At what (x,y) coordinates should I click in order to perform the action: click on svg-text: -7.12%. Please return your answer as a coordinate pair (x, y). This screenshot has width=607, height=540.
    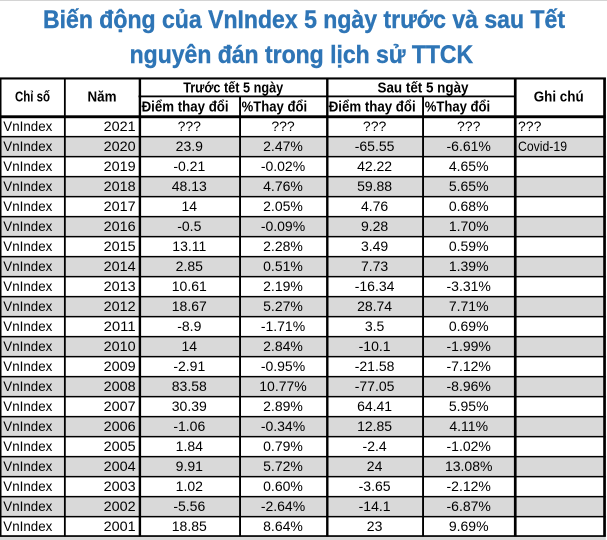
    Looking at the image, I should click on (469, 366).